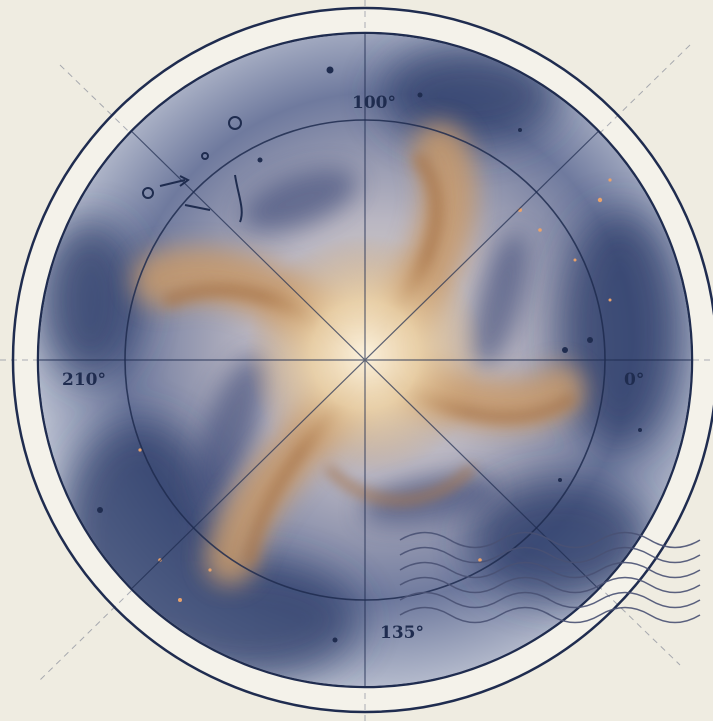 Image resolution: width=713 pixels, height=721 pixels. Describe the element at coordinates (402, 633) in the screenshot. I see `degree-label-bottom: 135°` at that location.